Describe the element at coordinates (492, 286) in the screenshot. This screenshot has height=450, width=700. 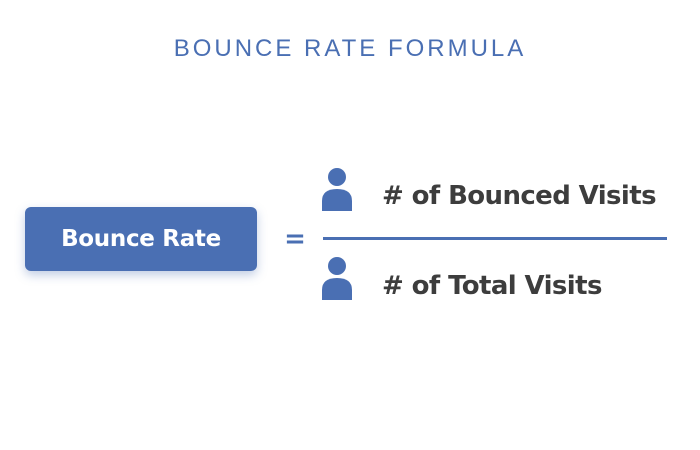
I see `denominator-text: # of Total Visits` at that location.